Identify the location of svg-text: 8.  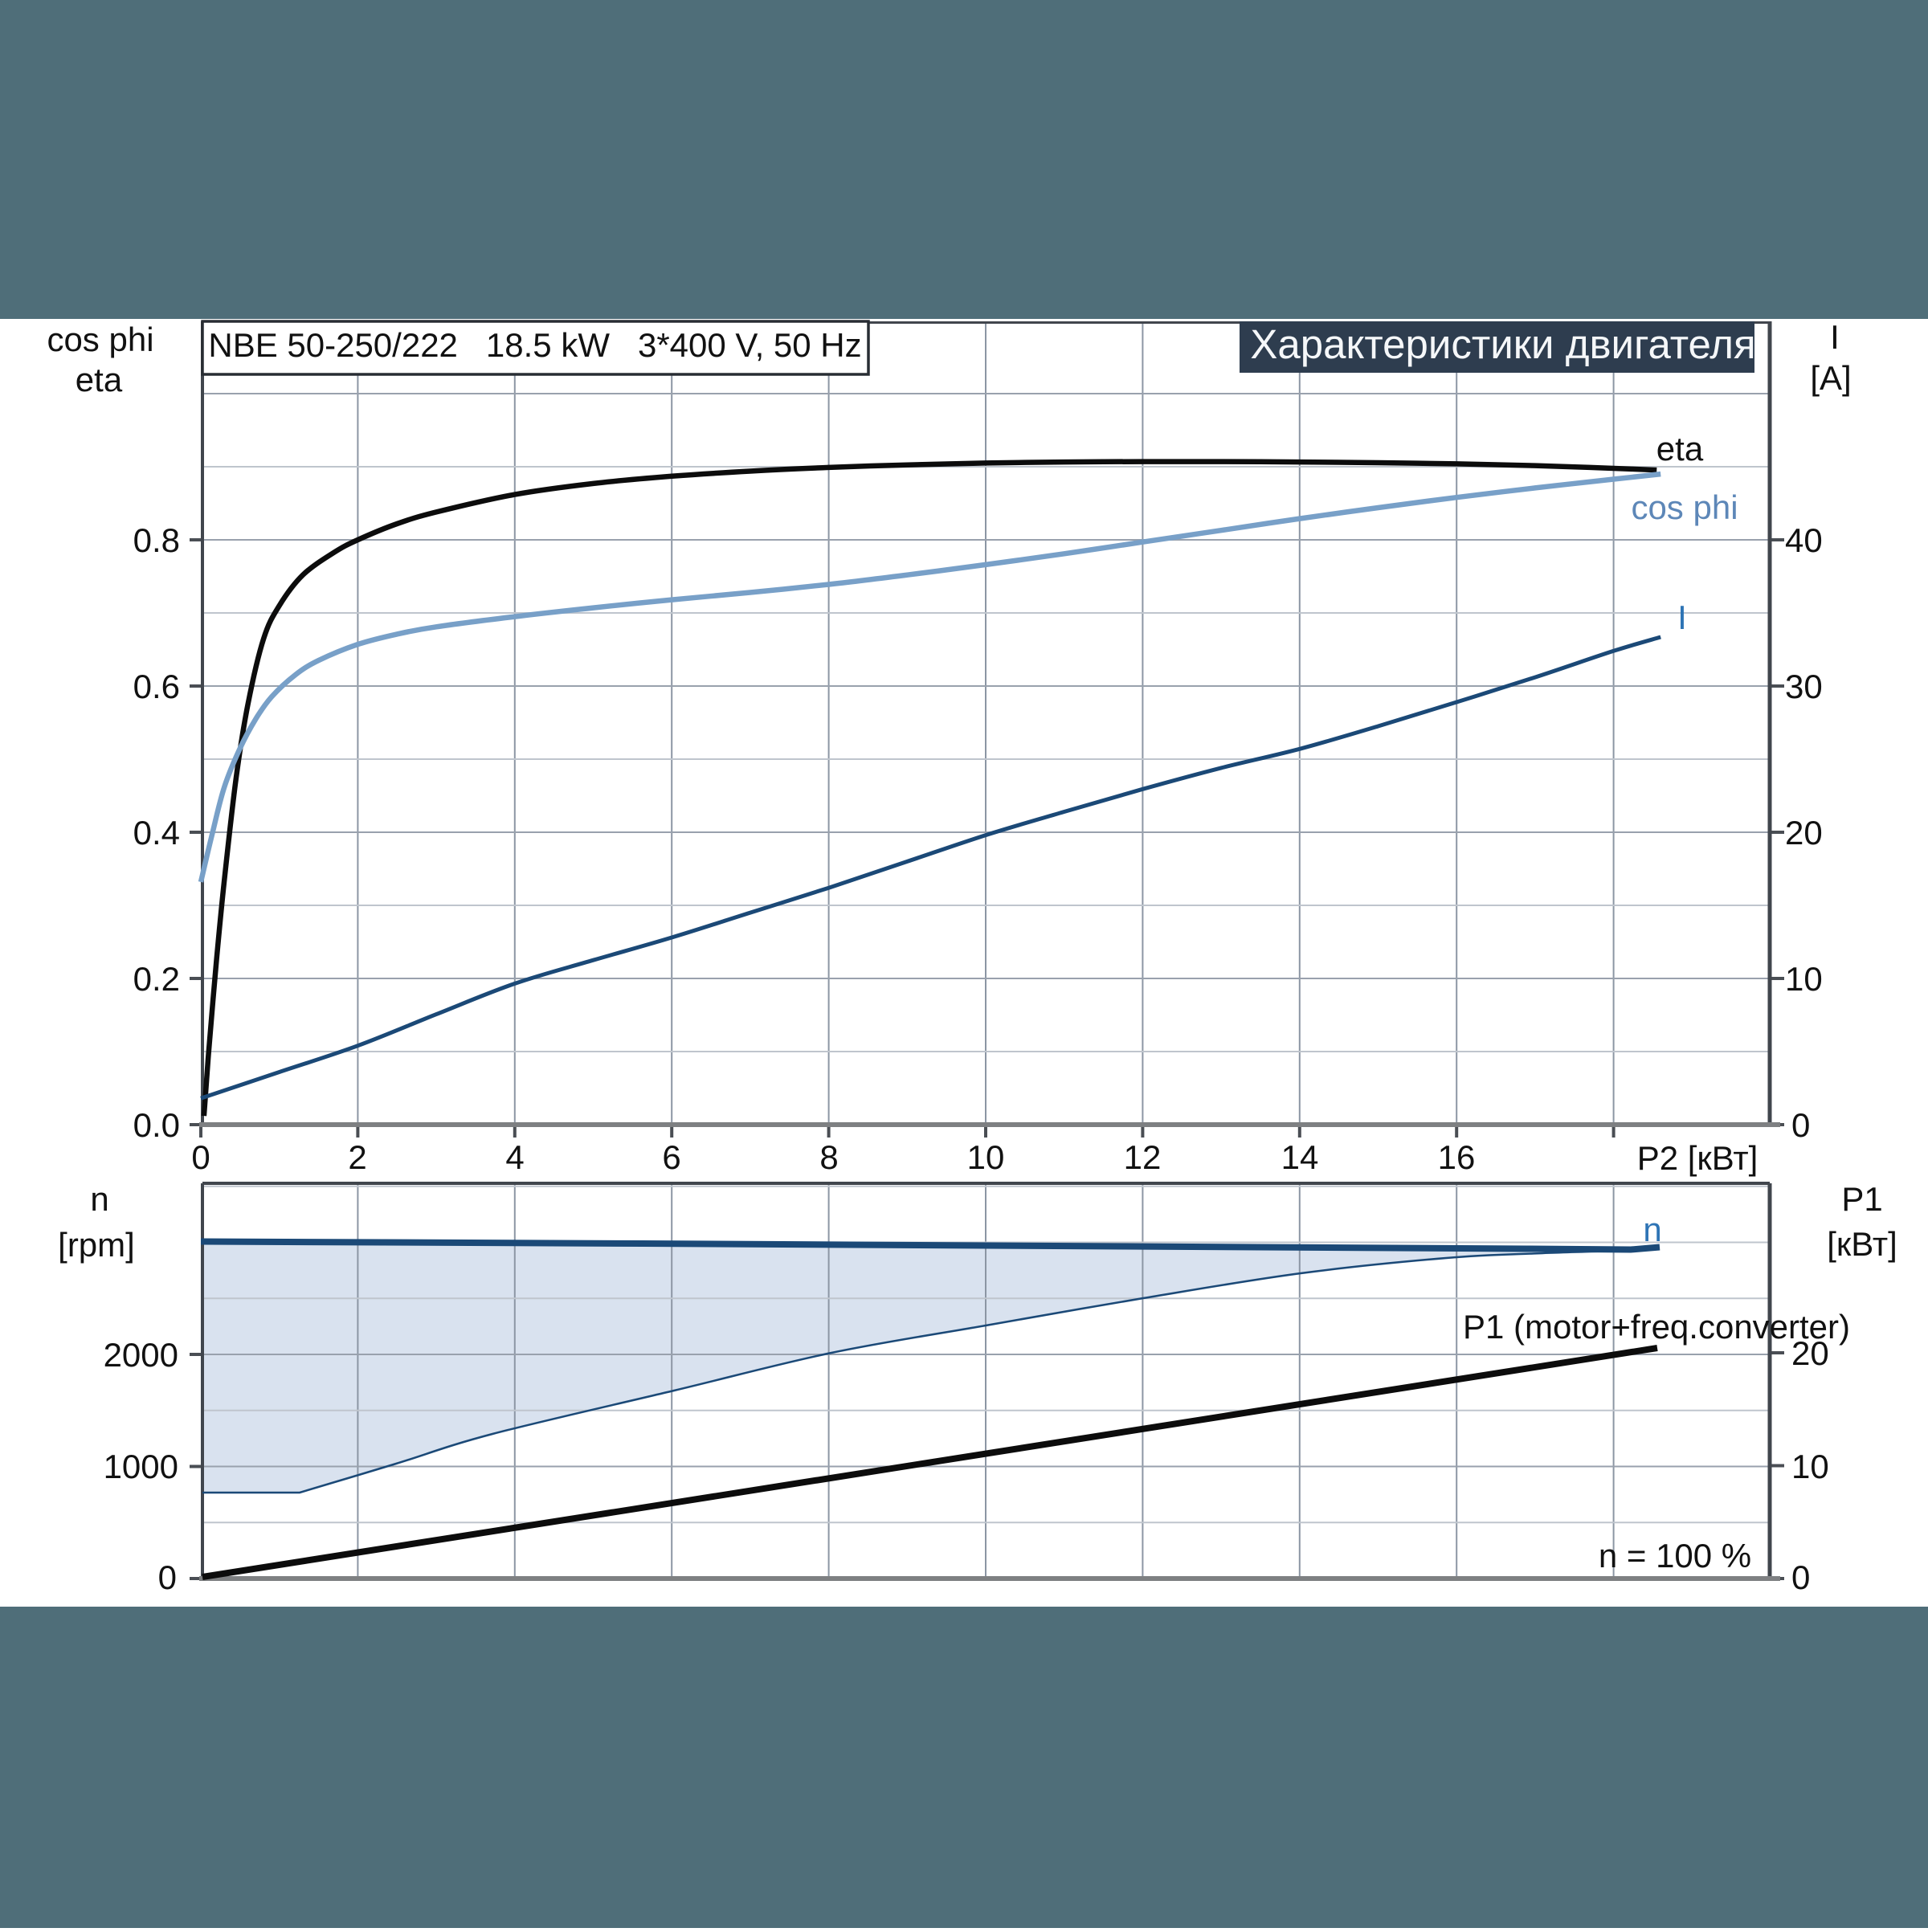
(828, 1157).